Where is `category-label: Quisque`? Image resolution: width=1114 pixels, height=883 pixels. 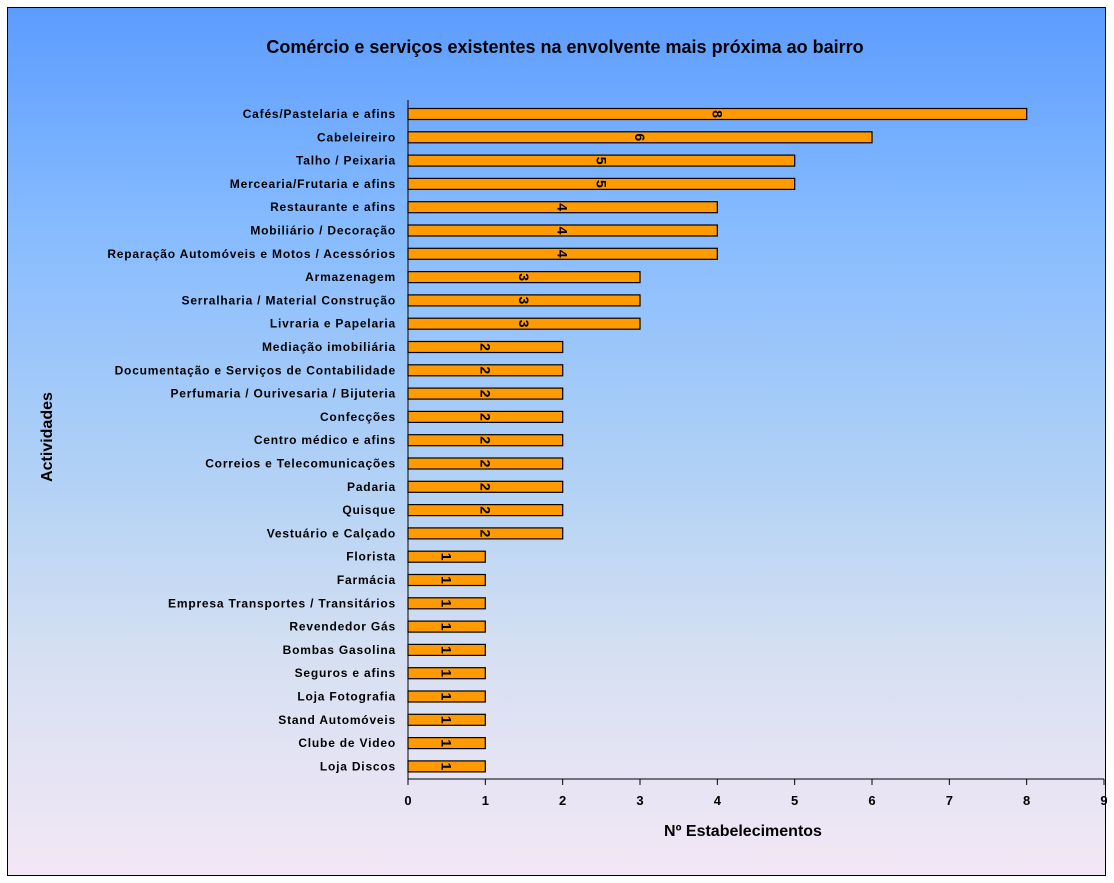
category-label: Quisque is located at coordinates (369, 510).